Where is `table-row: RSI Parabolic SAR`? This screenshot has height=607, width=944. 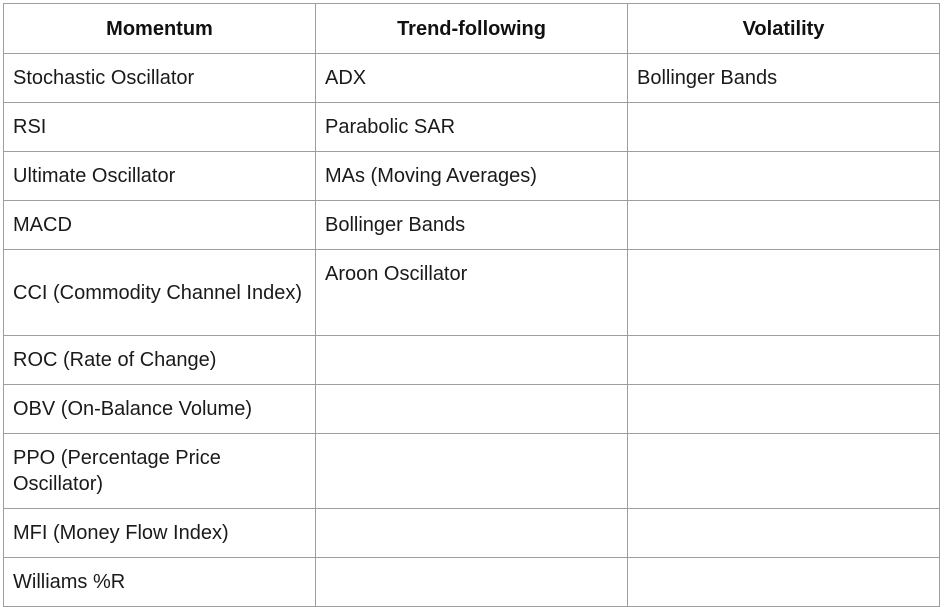 table-row: RSI Parabolic SAR is located at coordinates (471, 127).